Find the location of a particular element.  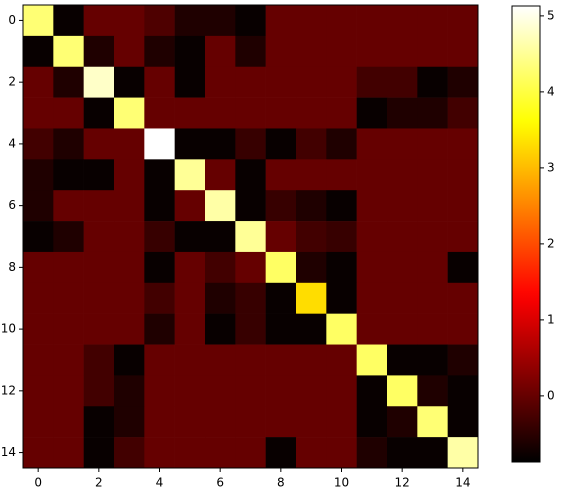

x-tick-label: 2 is located at coordinates (99, 483).